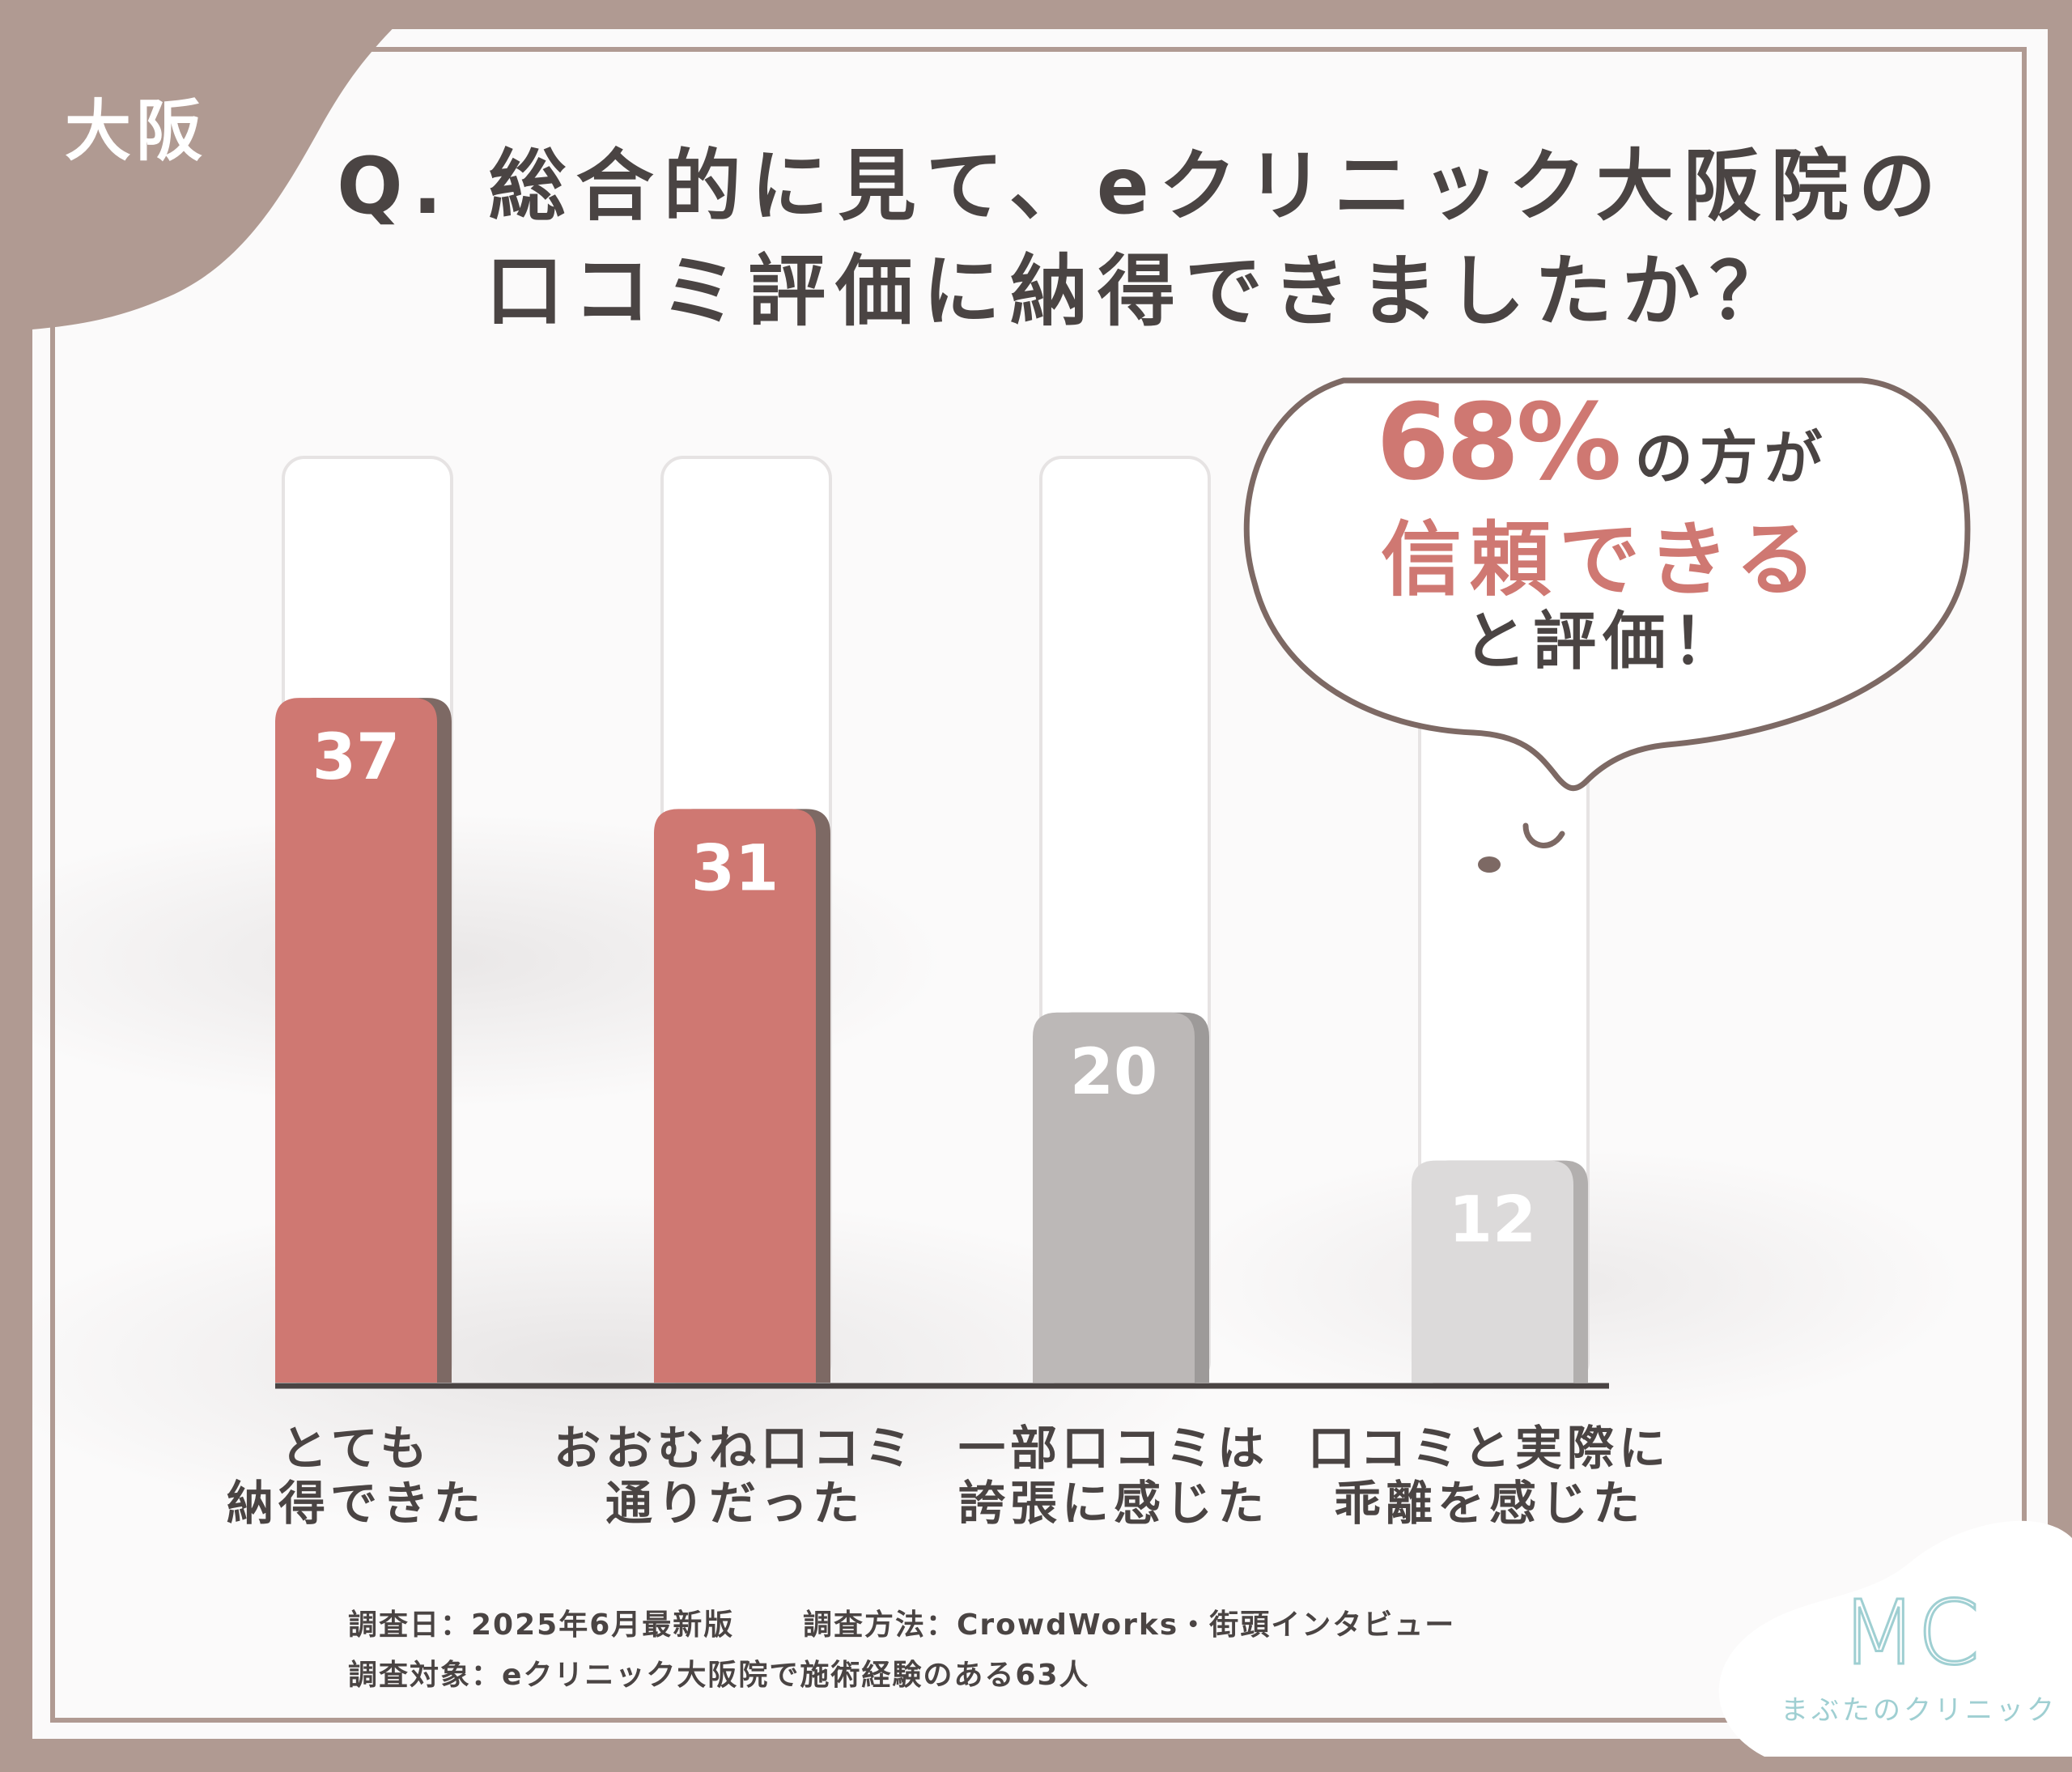  Describe the element at coordinates (1498, 442) in the screenshot. I see `callout-percent: 68%` at that location.